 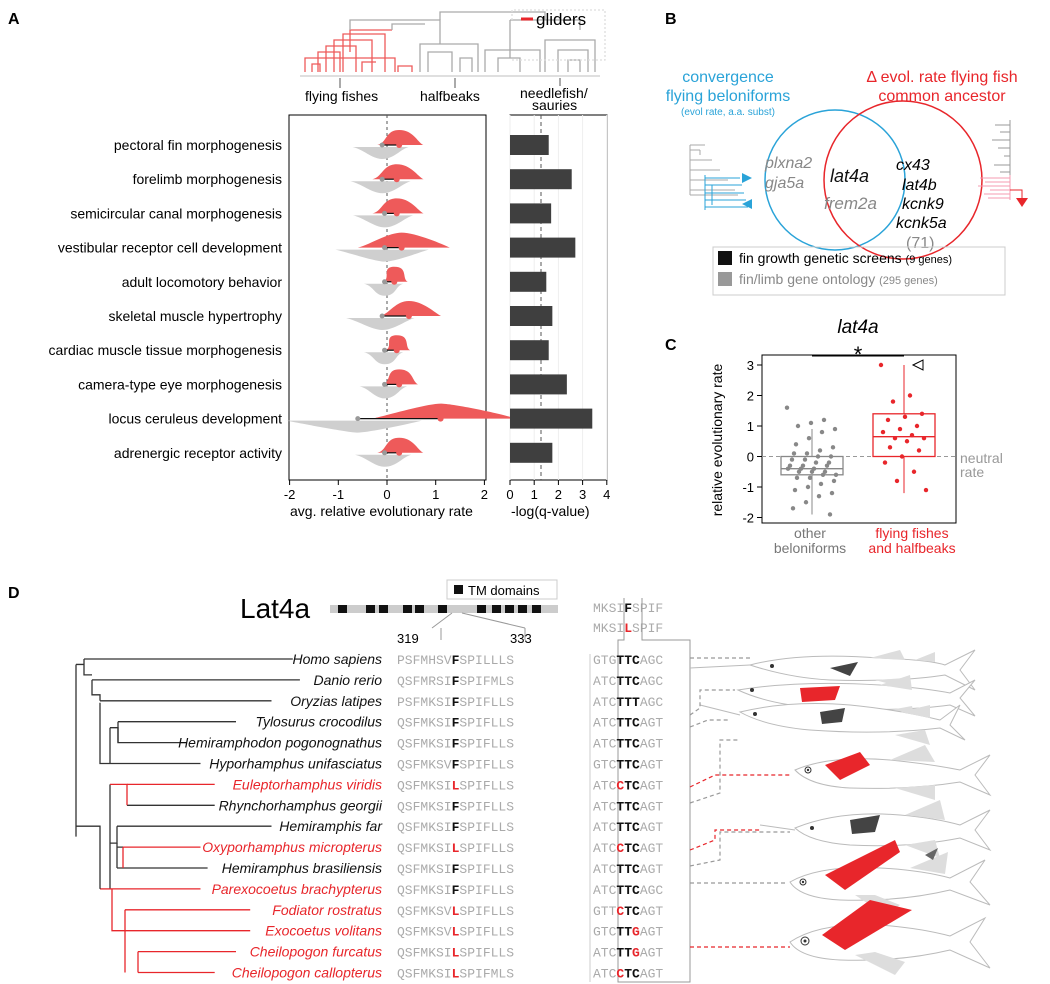 I want to click on zoom-lines, so click(x=478, y=620).